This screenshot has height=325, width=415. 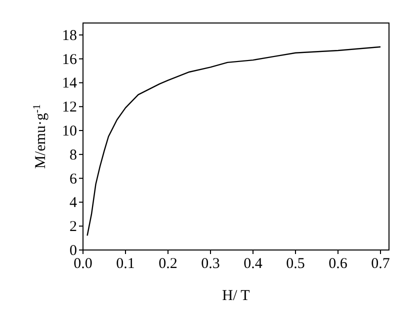 I want to click on x-tick-label: 0.0, so click(x=83, y=264).